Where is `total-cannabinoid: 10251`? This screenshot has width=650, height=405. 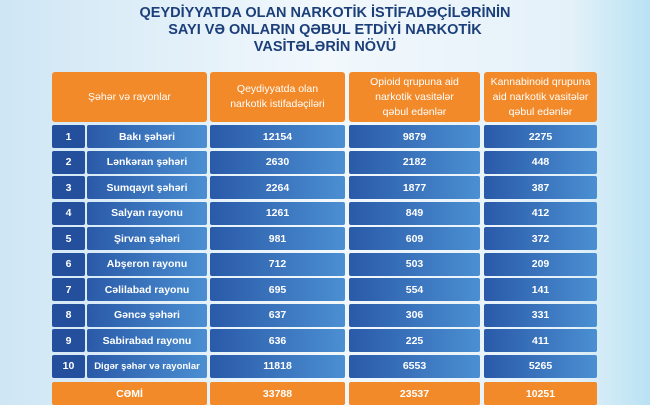
total-cannabinoid: 10251 is located at coordinates (540, 393).